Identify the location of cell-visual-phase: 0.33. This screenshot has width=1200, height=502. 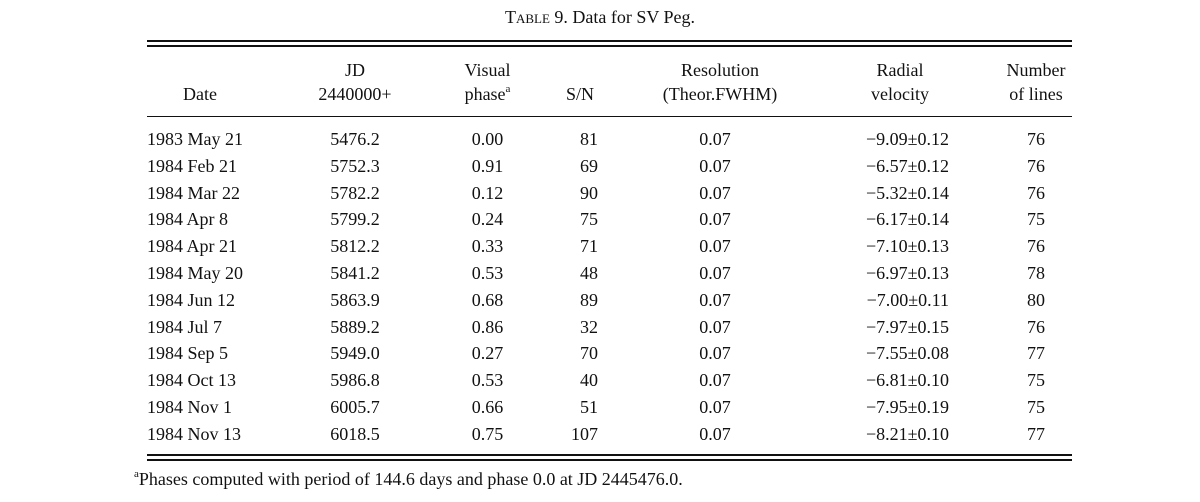
(487, 246).